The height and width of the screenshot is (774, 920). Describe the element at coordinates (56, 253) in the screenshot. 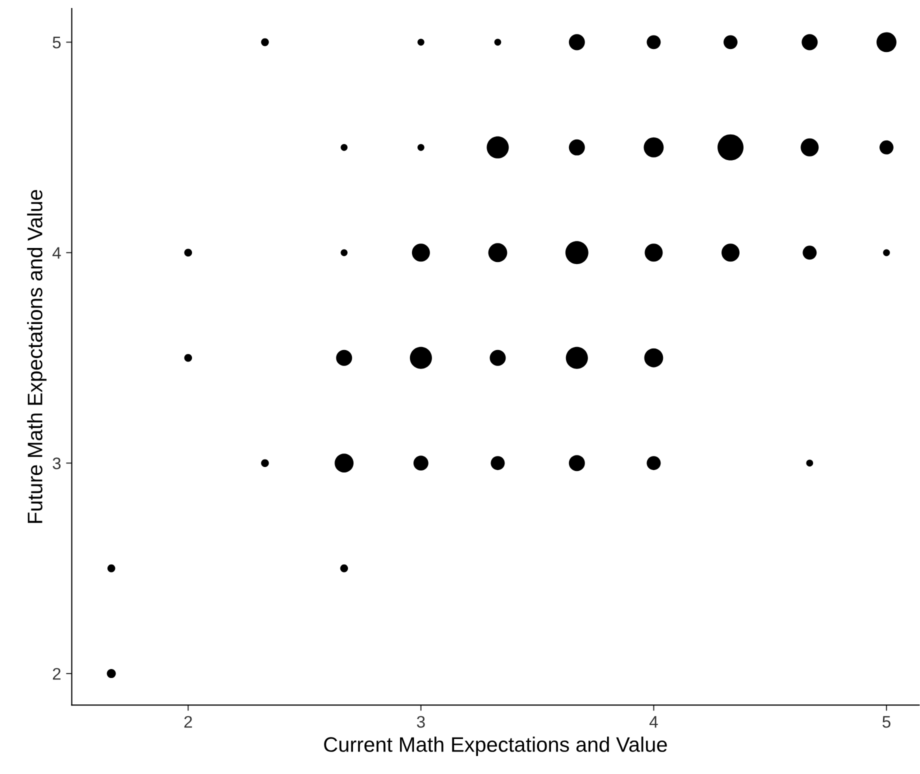

I see `y-tick-label: 4` at that location.